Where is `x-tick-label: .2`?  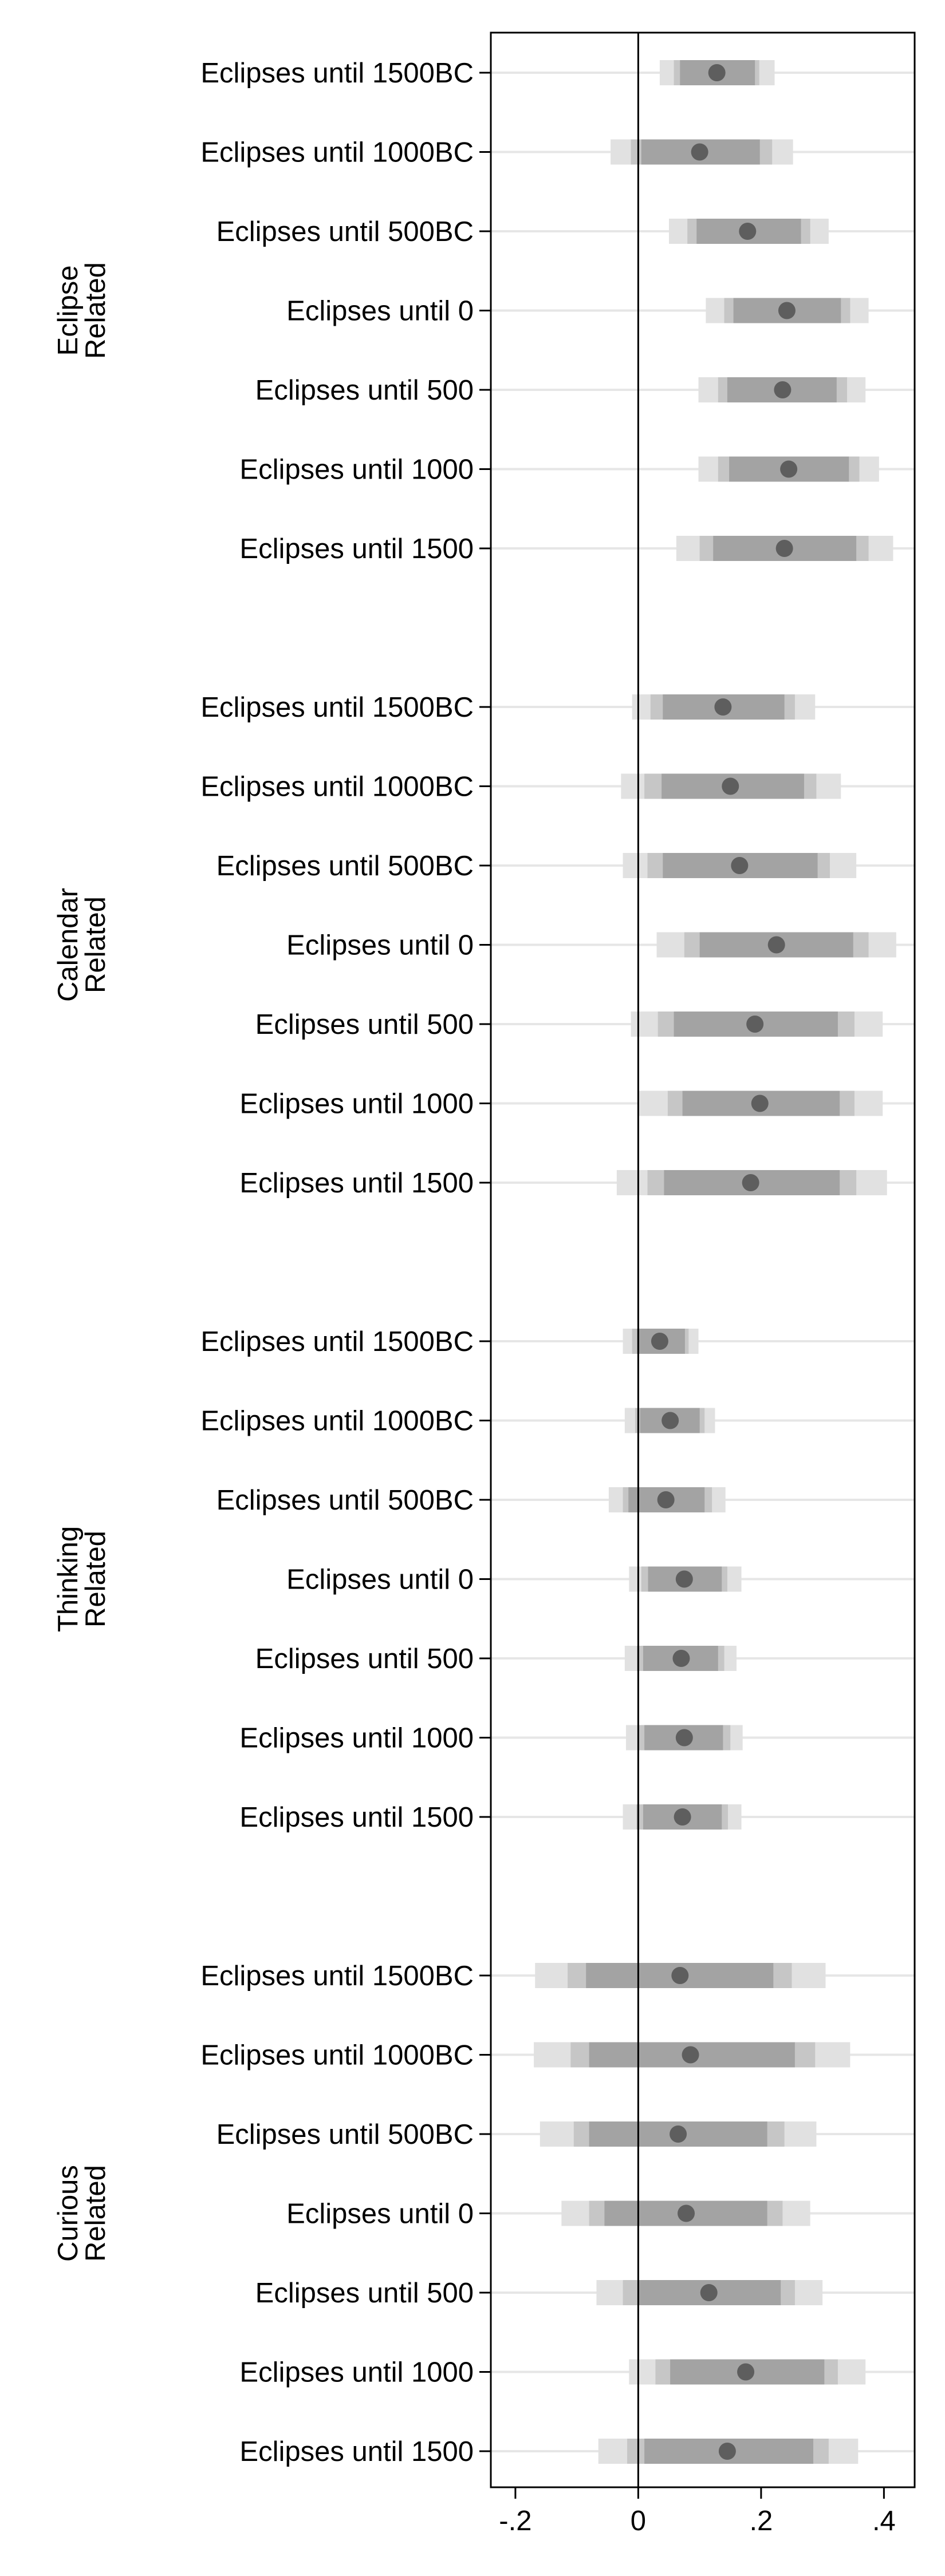 x-tick-label: .2 is located at coordinates (761, 2521).